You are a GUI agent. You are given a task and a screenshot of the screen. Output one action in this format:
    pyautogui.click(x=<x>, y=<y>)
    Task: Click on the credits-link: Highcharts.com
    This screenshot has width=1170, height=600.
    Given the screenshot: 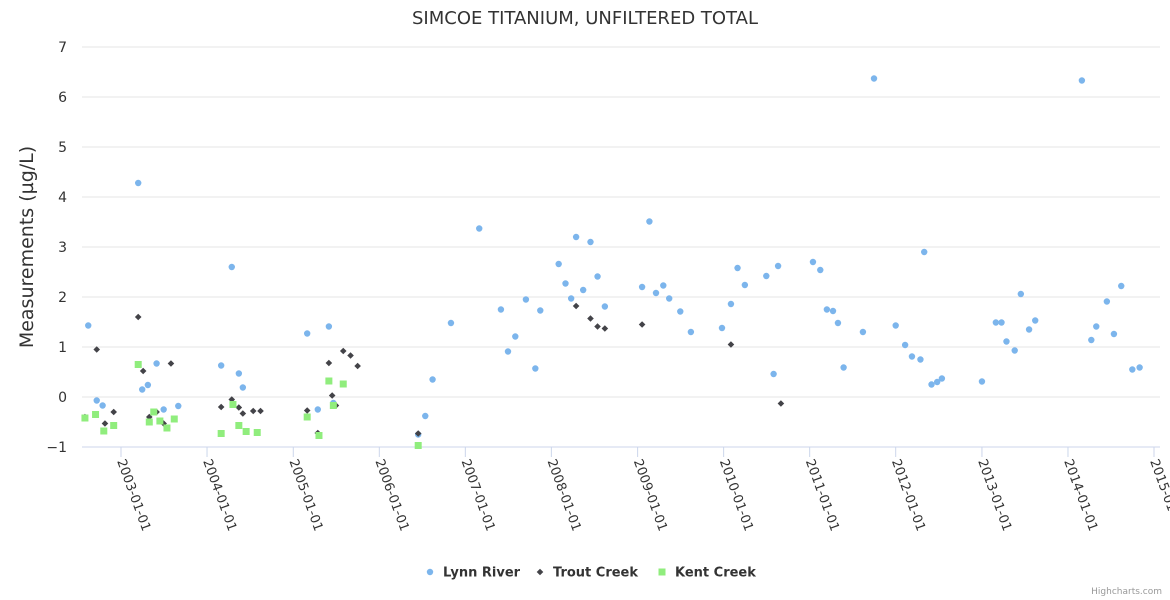 What is the action you would take?
    pyautogui.click(x=1126, y=592)
    